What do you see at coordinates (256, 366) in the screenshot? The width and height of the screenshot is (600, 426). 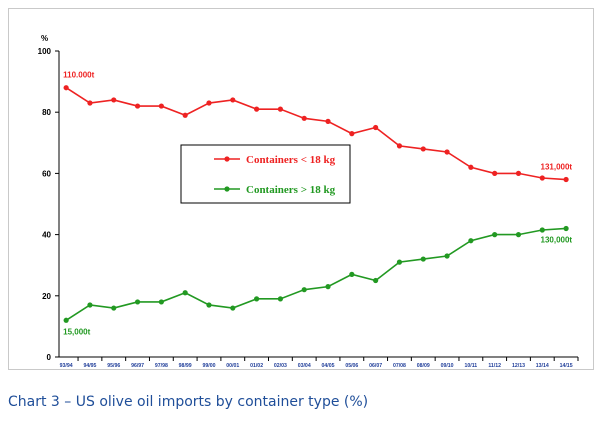 I see `x-tick-label: 01/02` at bounding box center [256, 366].